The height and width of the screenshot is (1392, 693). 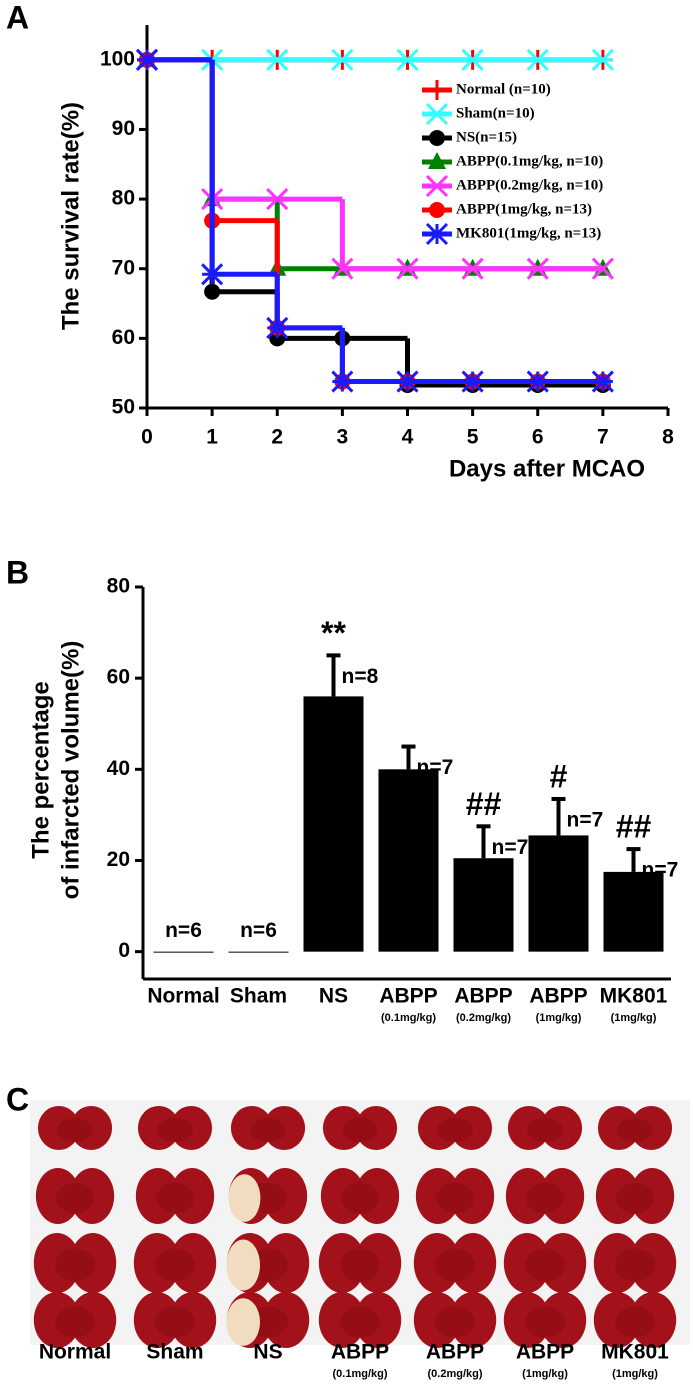 What do you see at coordinates (123, 407) in the screenshot?
I see `y-tick-label: 50` at bounding box center [123, 407].